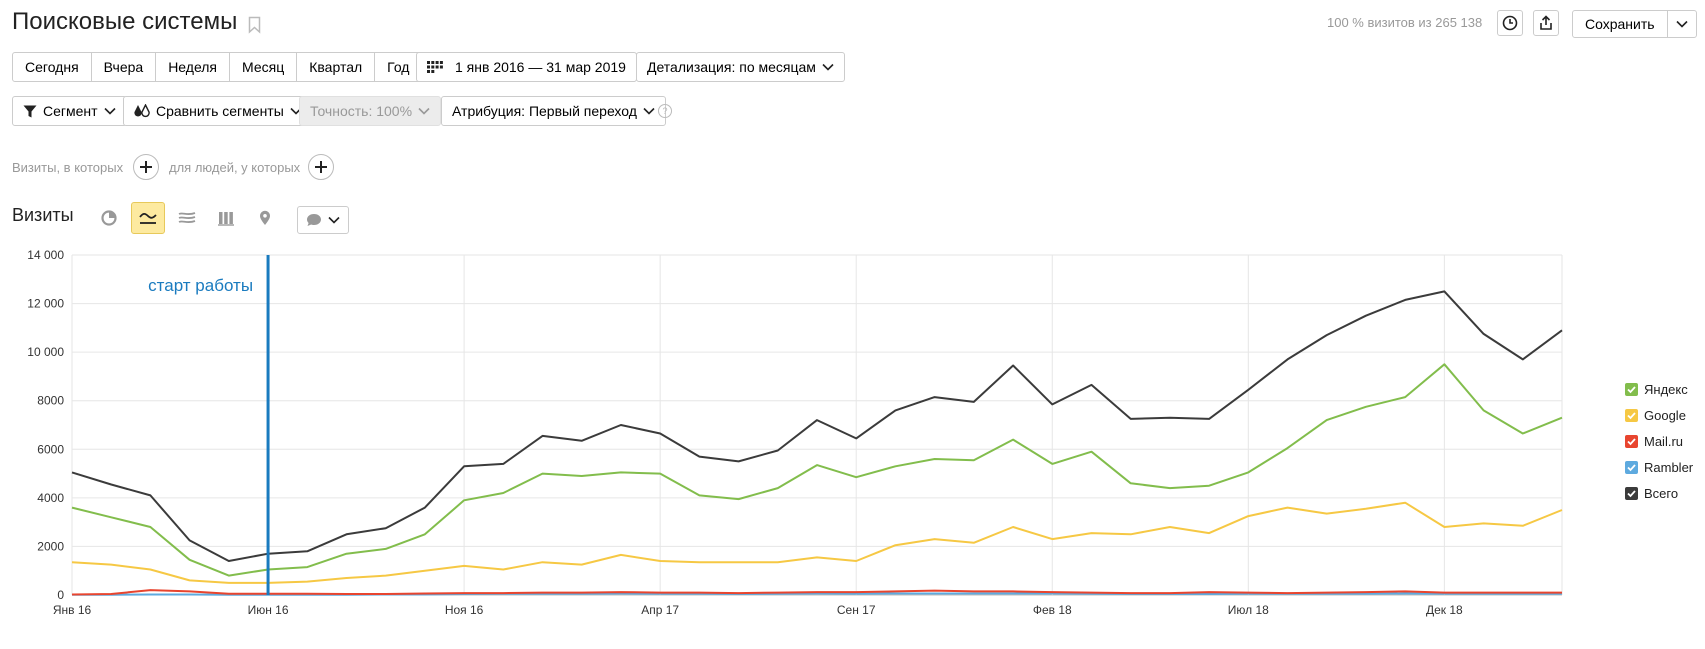 Image resolution: width=1705 pixels, height=649 pixels. I want to click on period-yesterday: Вчера, so click(124, 67).